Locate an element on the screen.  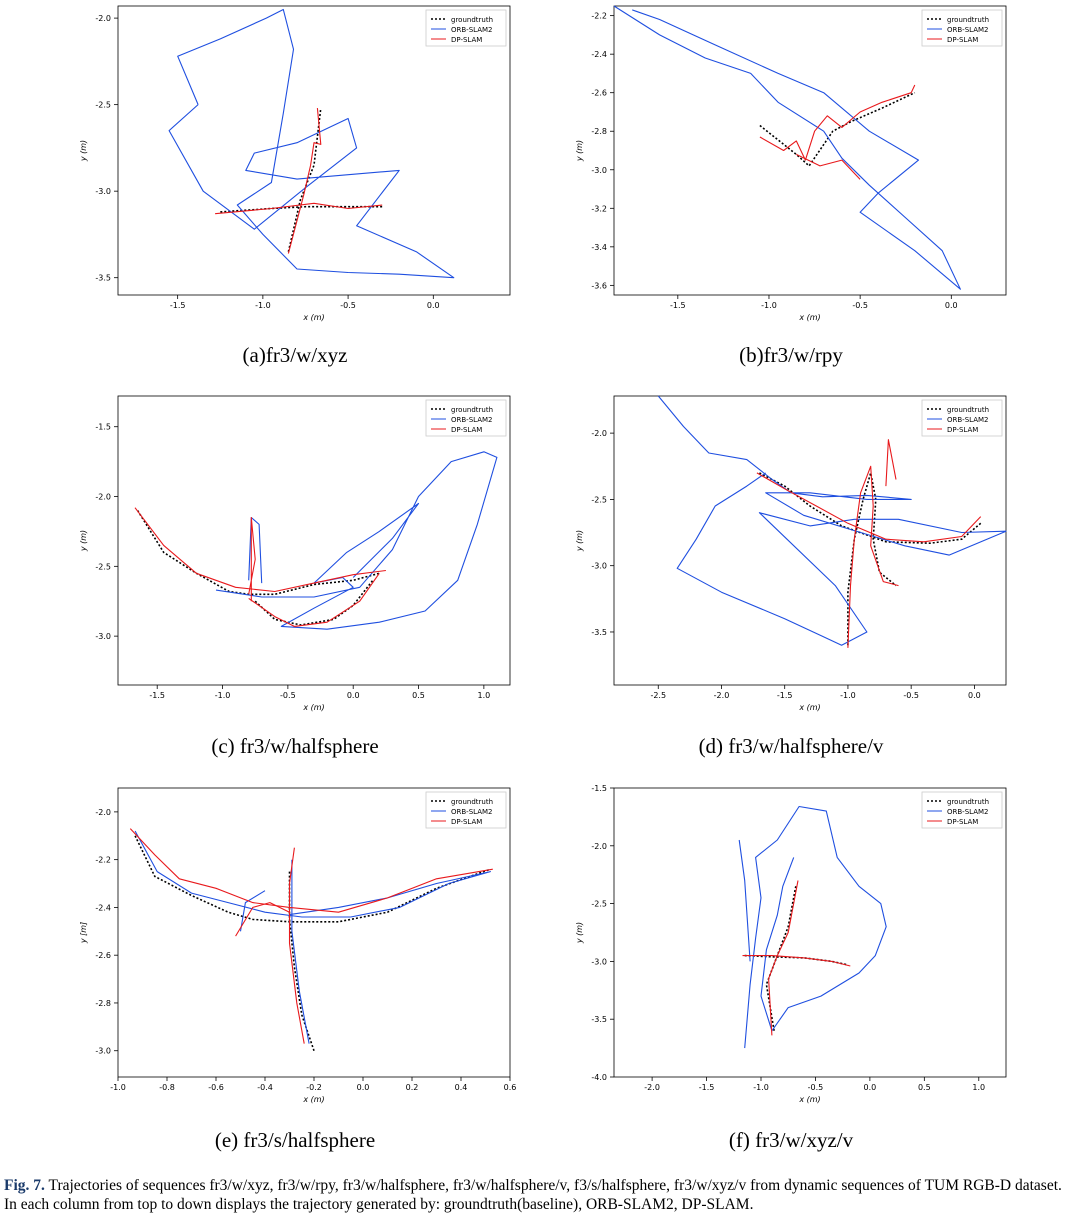
y-tick-label: -4.0 is located at coordinates (599, 1077).